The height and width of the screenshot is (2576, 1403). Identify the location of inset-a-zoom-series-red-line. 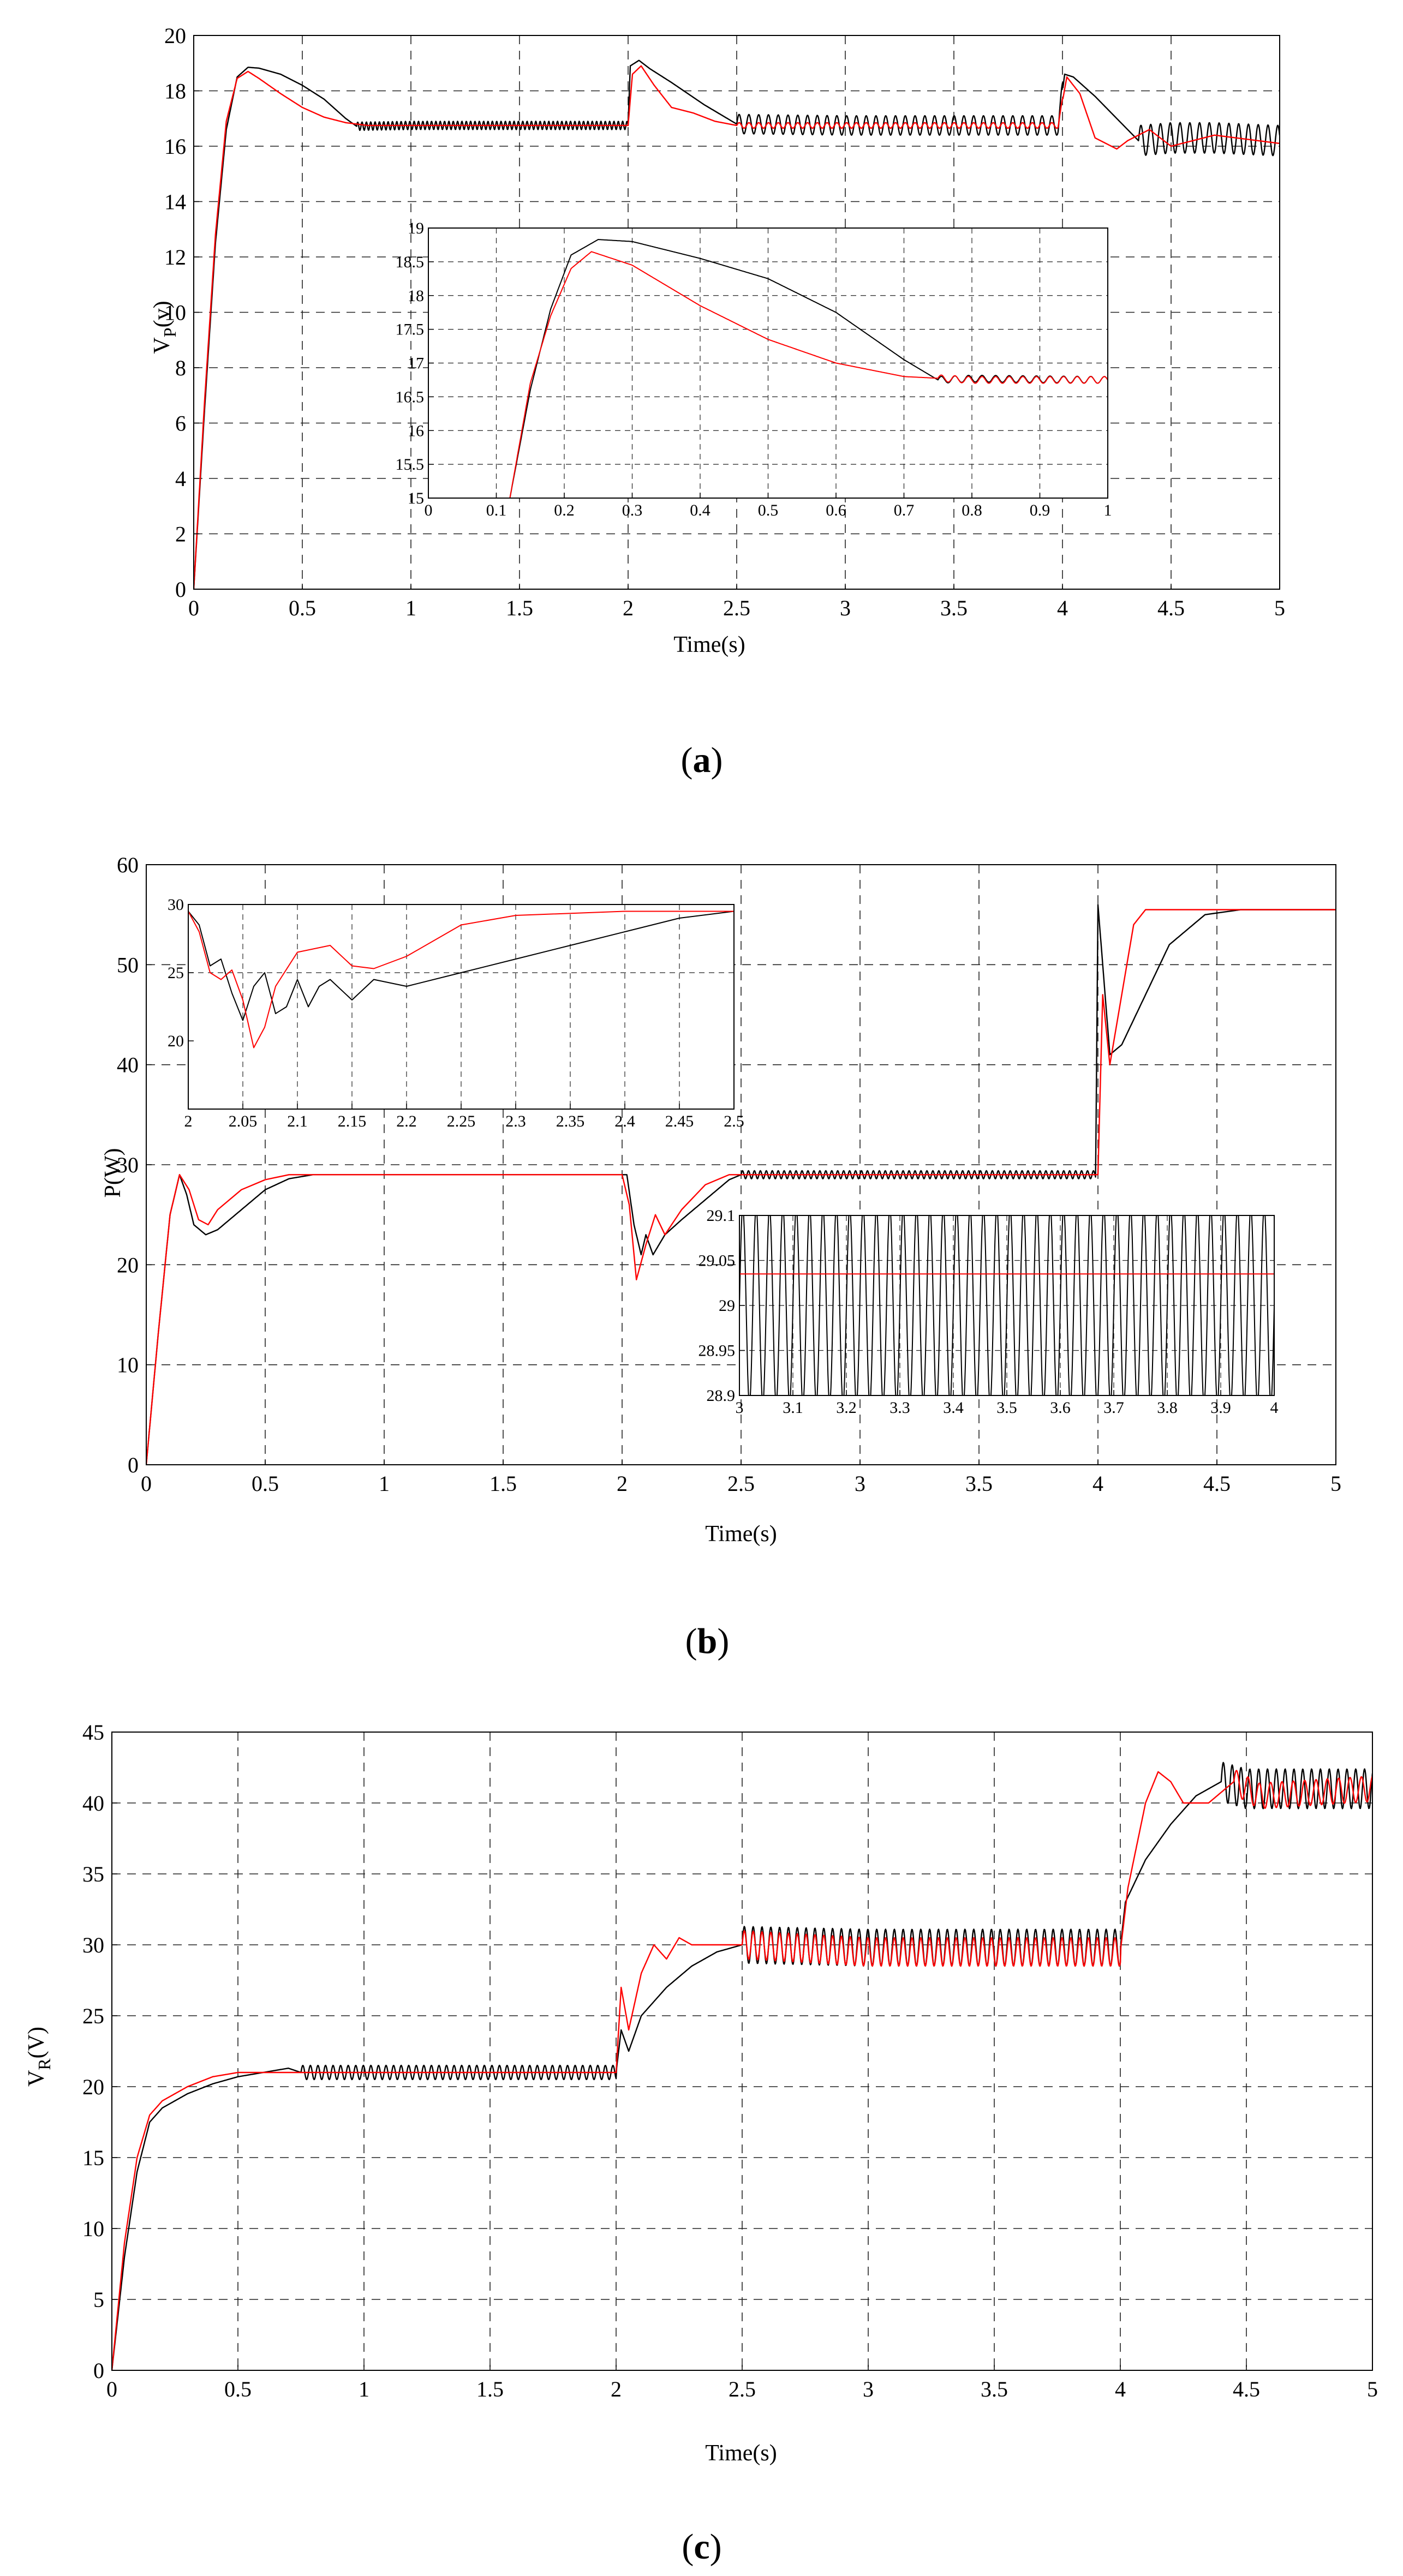
(768, 375).